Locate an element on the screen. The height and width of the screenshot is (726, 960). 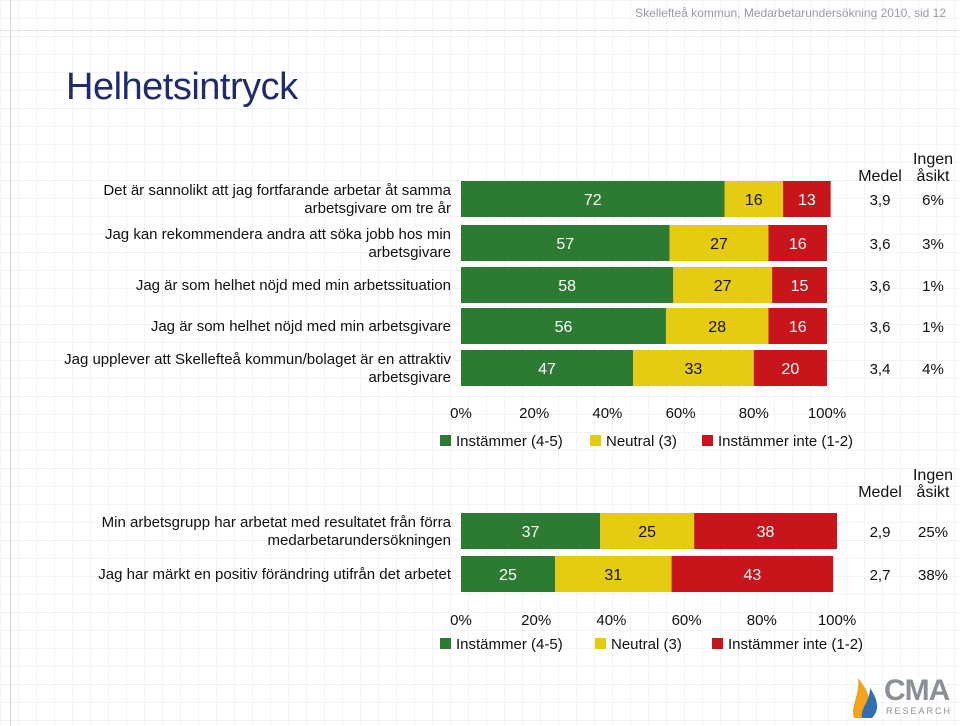
data-label: 47 is located at coordinates (547, 369).